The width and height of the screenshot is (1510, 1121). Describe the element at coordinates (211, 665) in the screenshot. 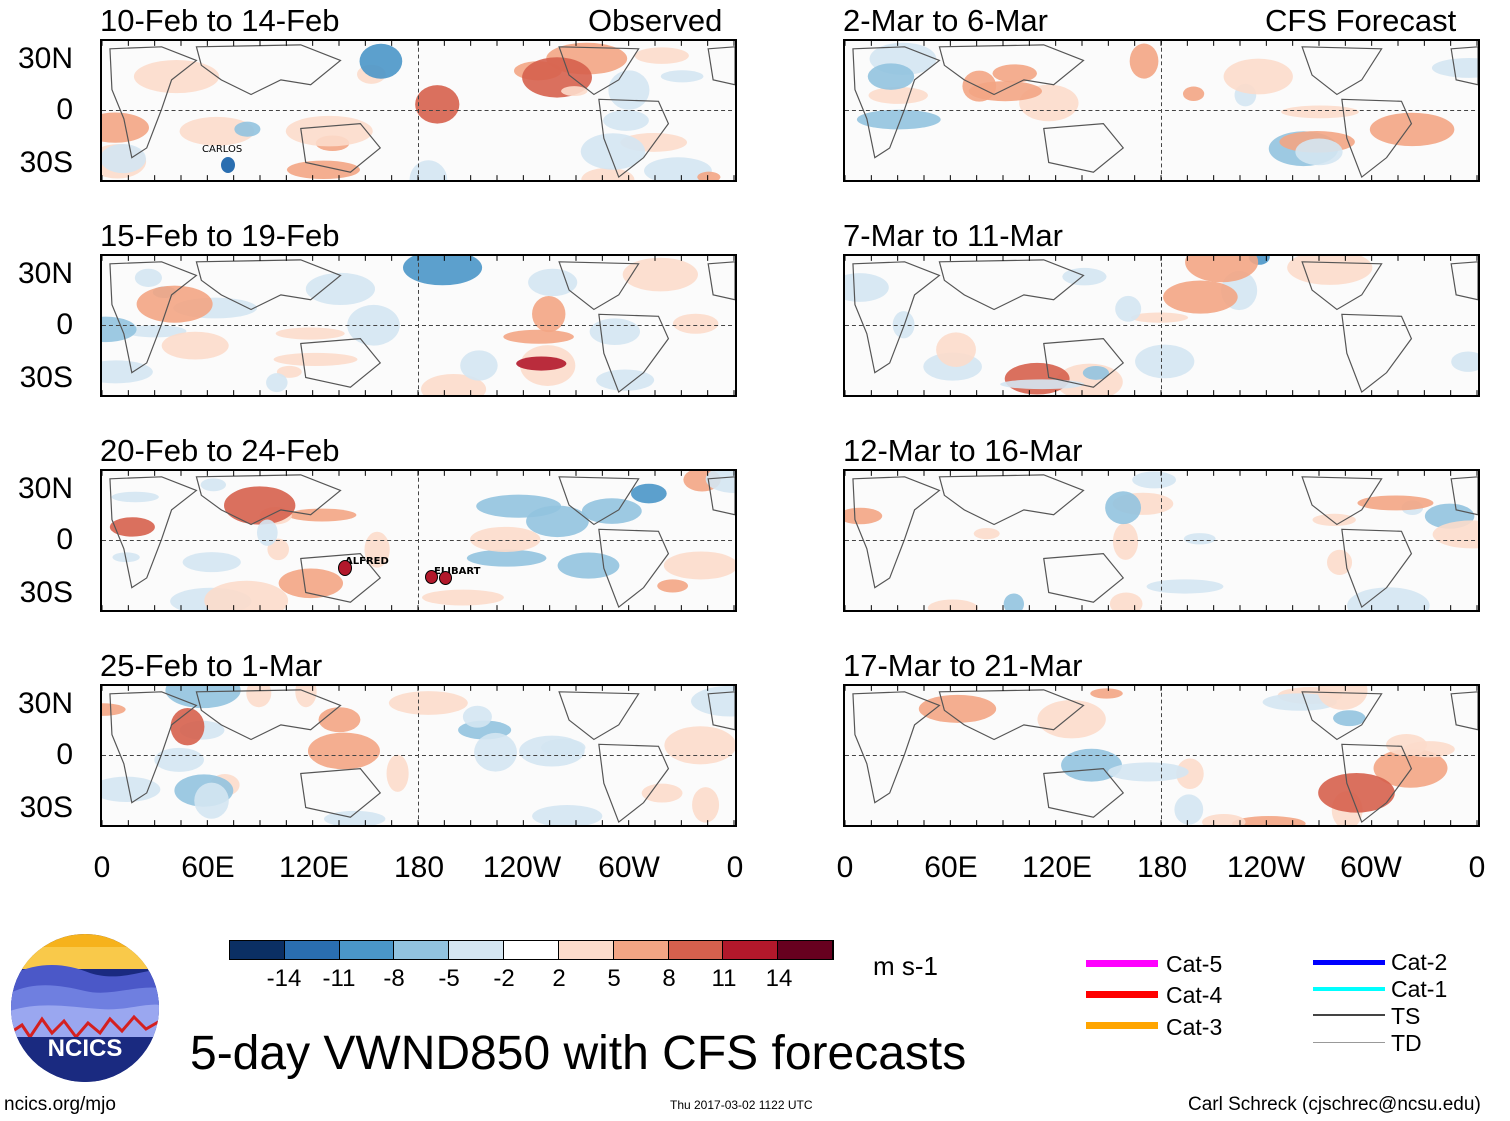

I see `panel-title: 25-Feb to 1-Mar` at that location.